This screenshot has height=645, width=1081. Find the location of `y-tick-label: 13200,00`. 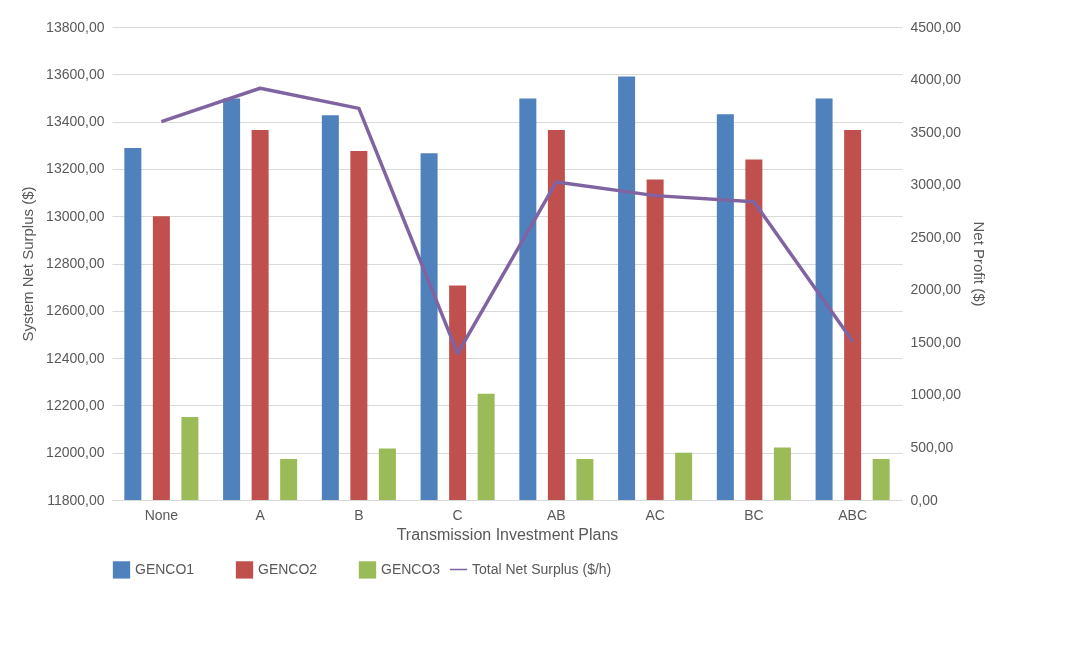

y-tick-label: 13200,00 is located at coordinates (75, 168).